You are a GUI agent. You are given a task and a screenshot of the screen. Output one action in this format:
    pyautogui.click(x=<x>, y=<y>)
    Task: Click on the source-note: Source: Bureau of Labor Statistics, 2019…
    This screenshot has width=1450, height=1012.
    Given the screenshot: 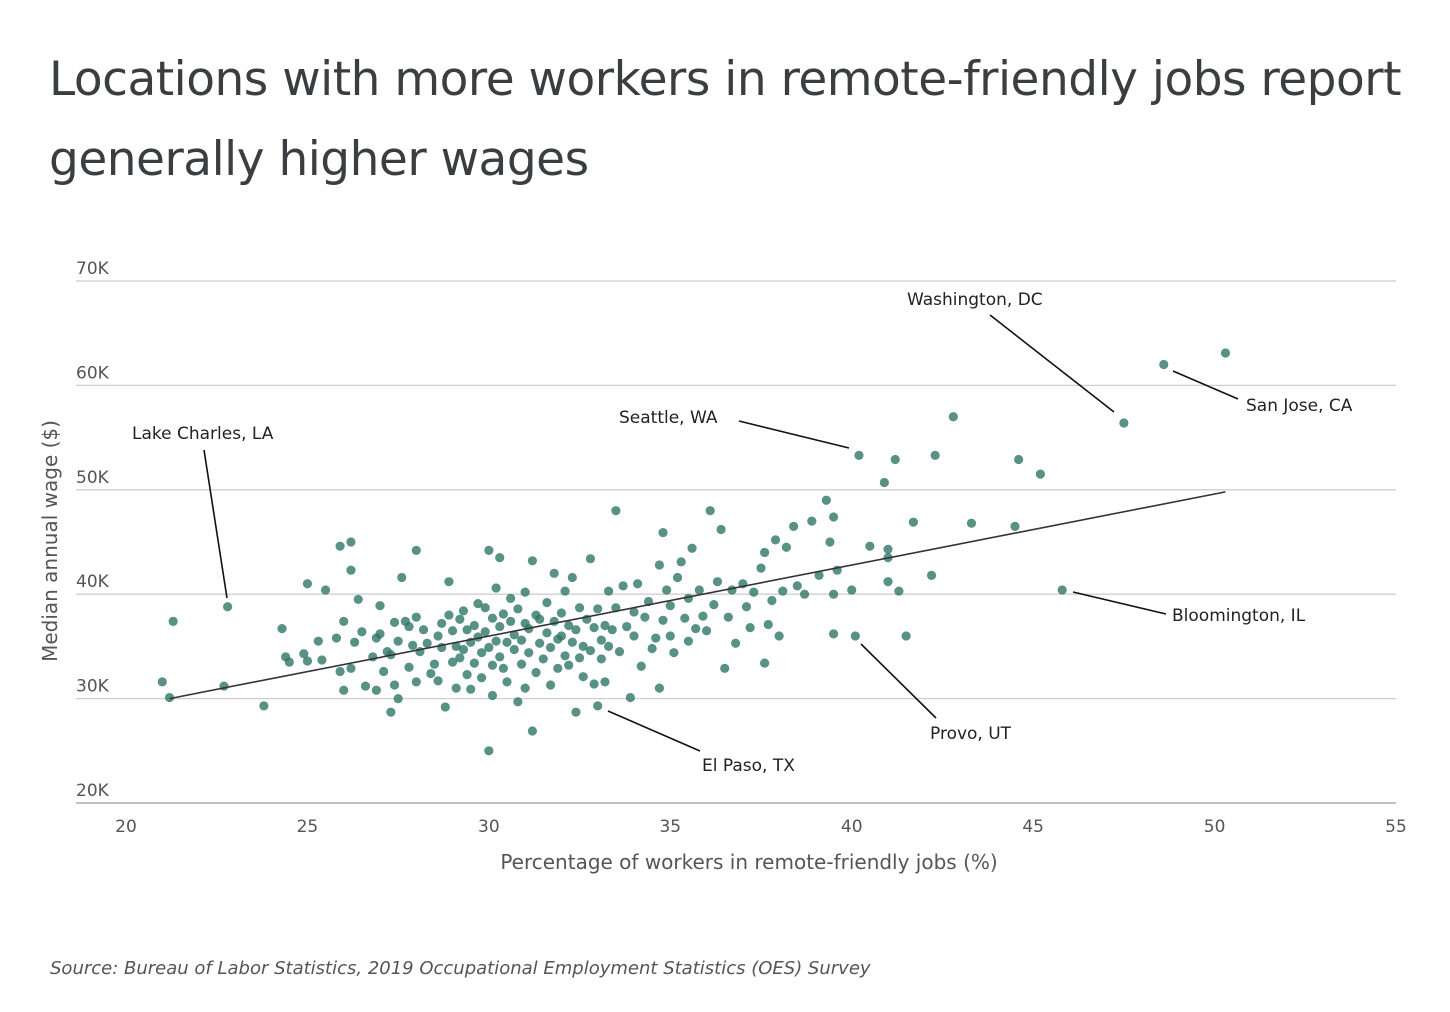 What is the action you would take?
    pyautogui.click(x=460, y=968)
    